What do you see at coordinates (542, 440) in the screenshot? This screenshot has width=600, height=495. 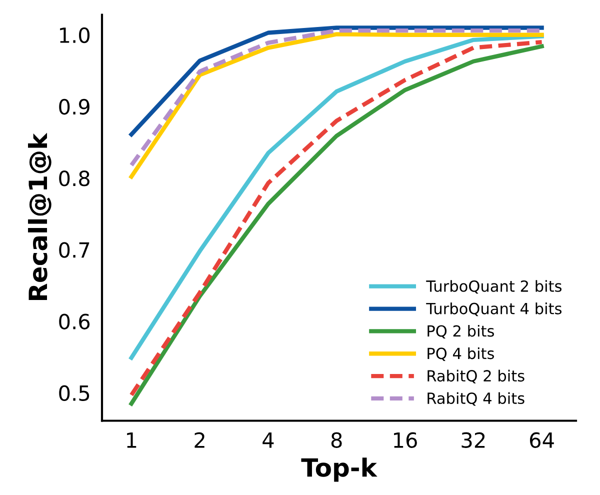 I see `x-tick-label: 64` at bounding box center [542, 440].